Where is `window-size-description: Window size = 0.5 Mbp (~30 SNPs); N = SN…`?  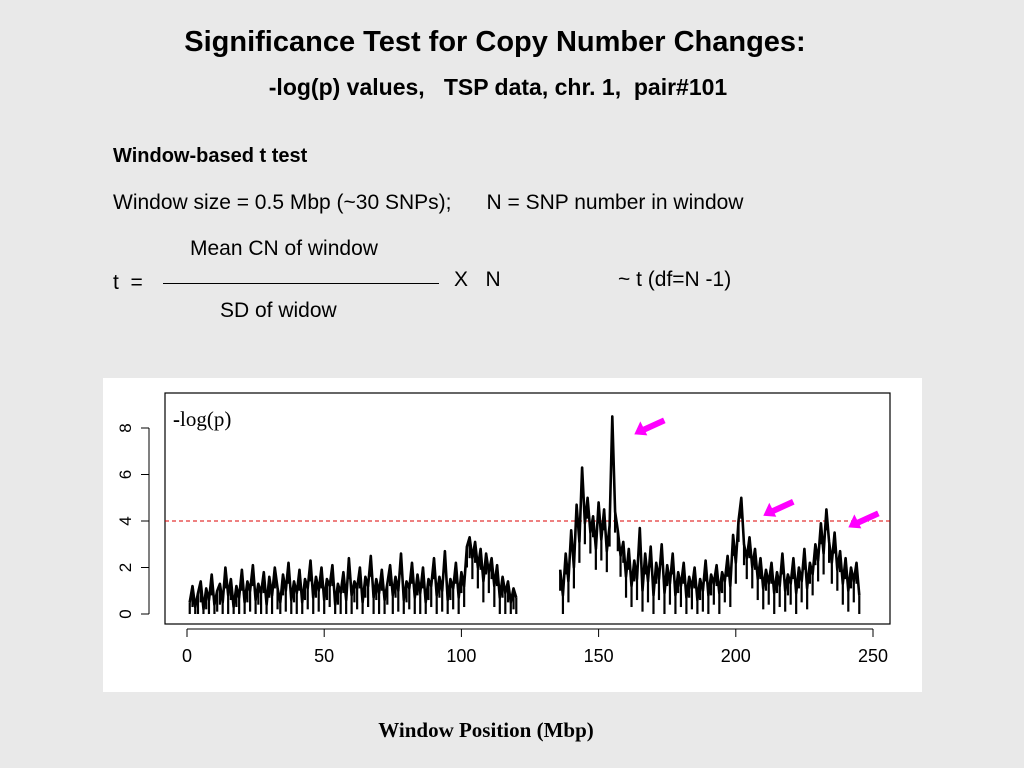
window-size-description: Window size = 0.5 Mbp (~30 SNPs); N = SN… is located at coordinates (428, 202).